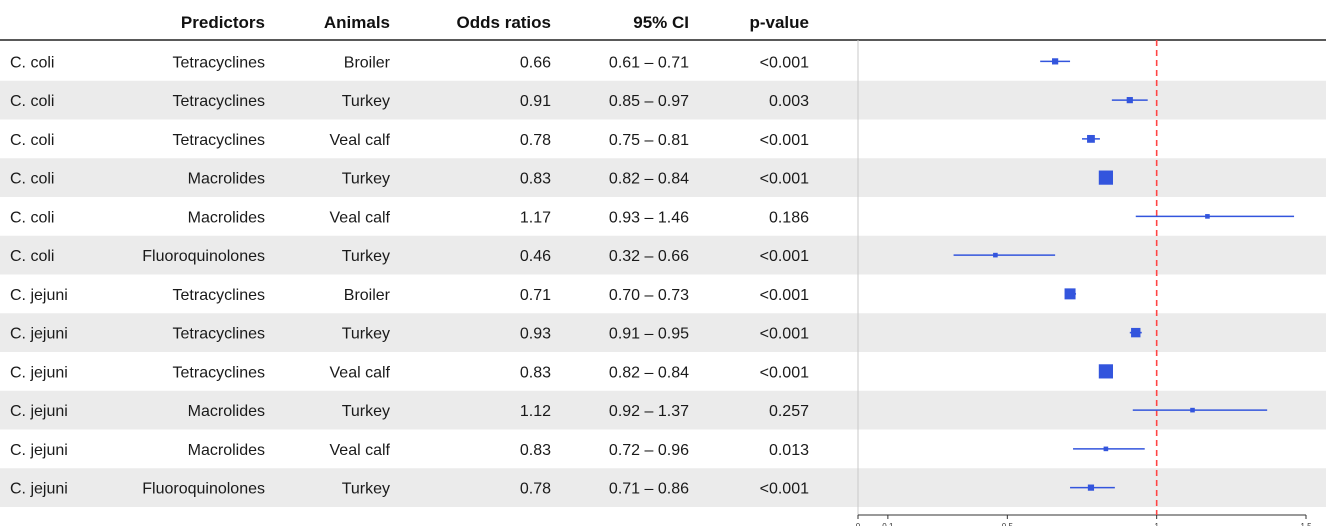  Describe the element at coordinates (789, 217) in the screenshot. I see `cell-p-value: 0.186` at that location.